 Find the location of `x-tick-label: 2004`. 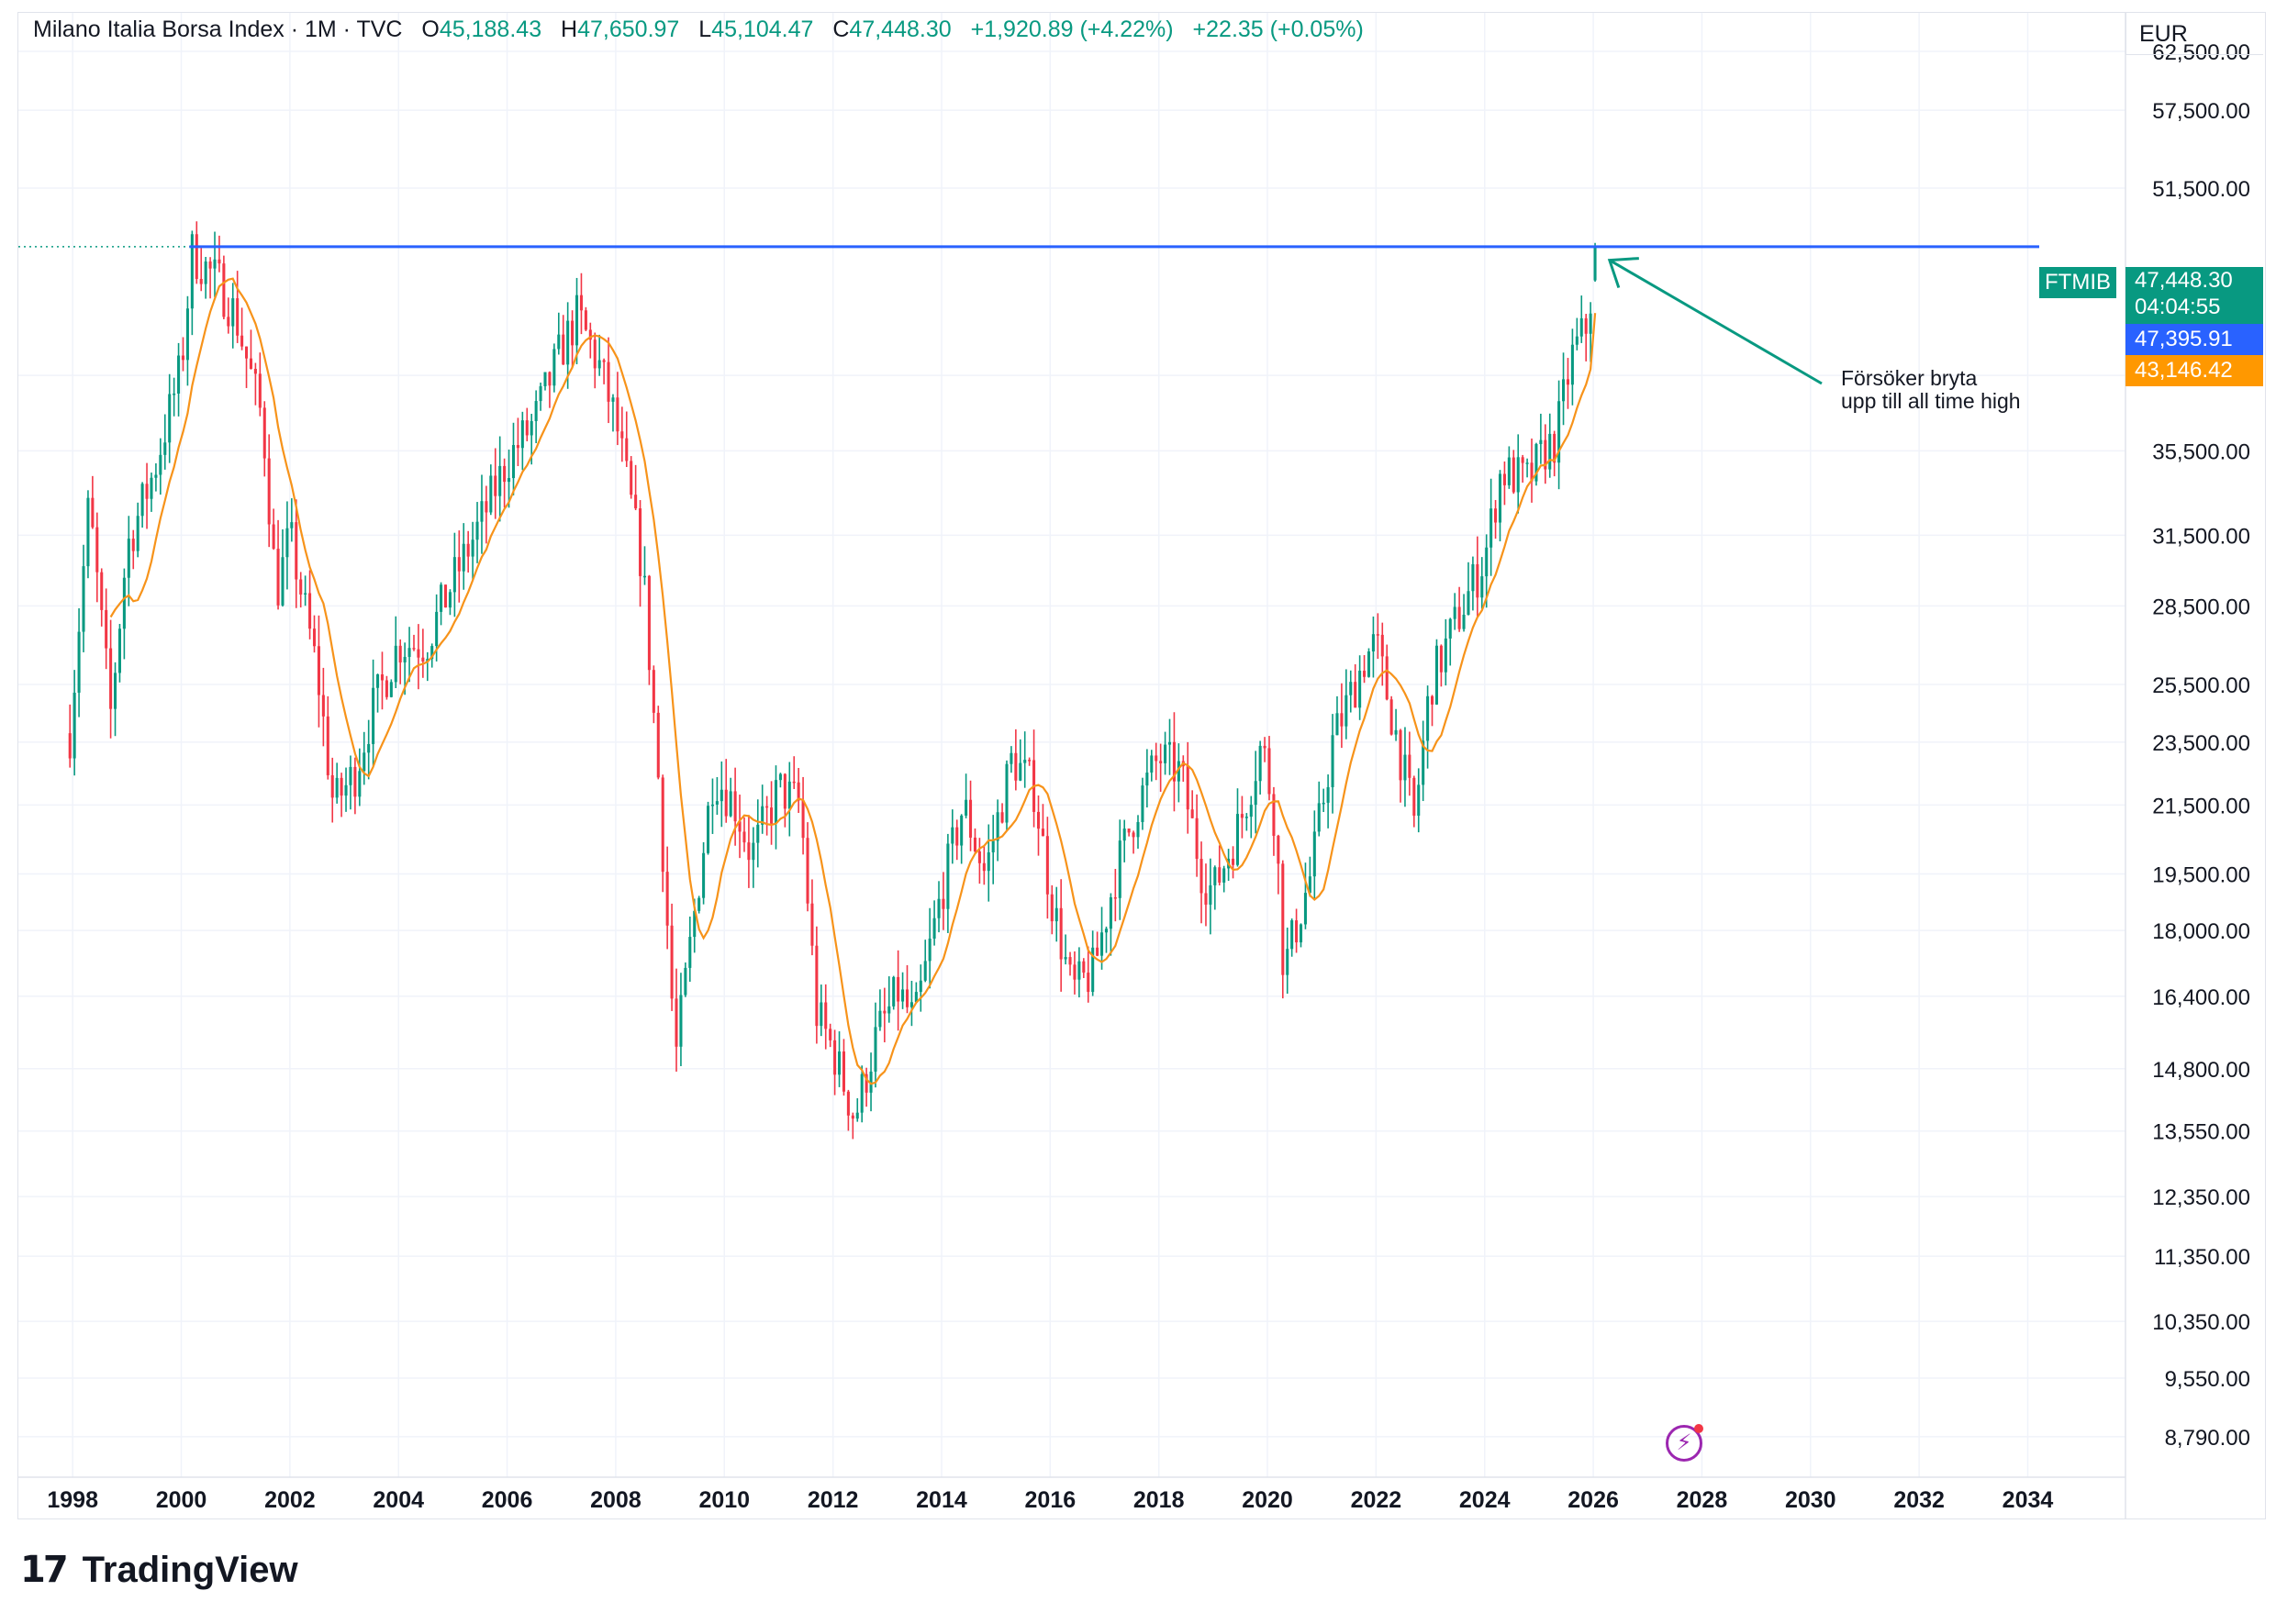

x-tick-label: 2004 is located at coordinates (398, 1500).